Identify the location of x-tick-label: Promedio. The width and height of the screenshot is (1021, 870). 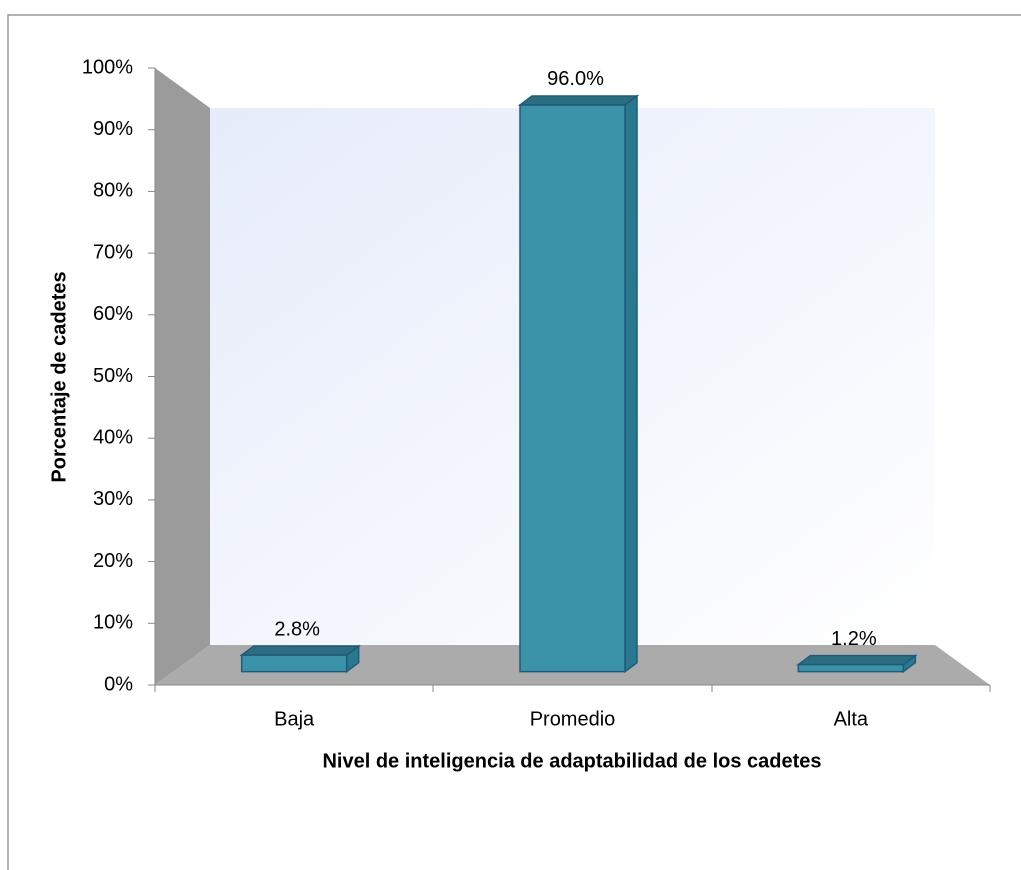
(573, 719).